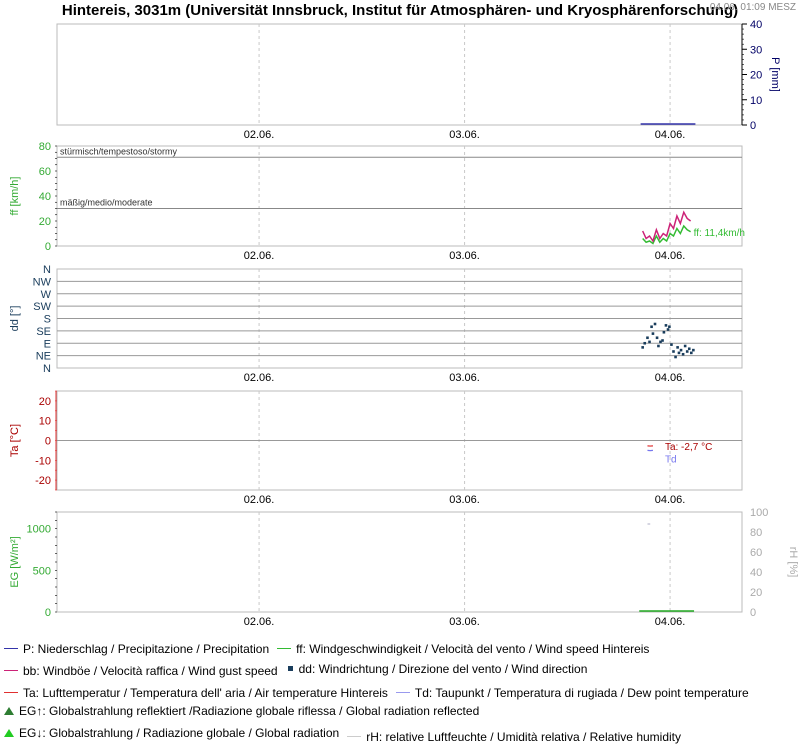  Describe the element at coordinates (464, 135) in the screenshot. I see `precip-x-tick-label: 03.06.` at that location.